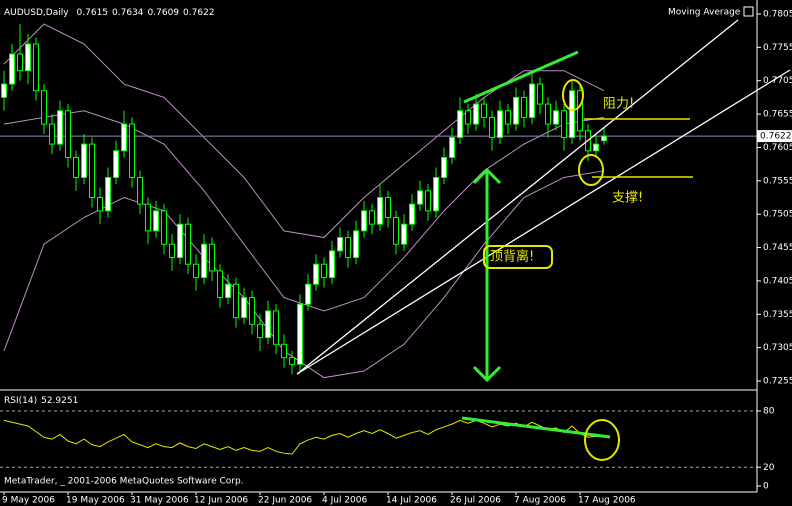  What do you see at coordinates (774, 136) in the screenshot?
I see `price-label-box` at bounding box center [774, 136].